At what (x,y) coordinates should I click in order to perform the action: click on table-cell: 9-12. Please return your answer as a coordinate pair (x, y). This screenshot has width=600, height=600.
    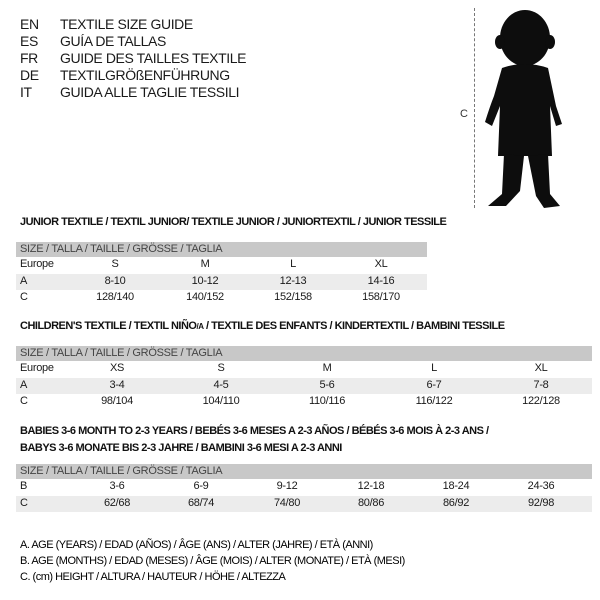
    Looking at the image, I should click on (287, 486).